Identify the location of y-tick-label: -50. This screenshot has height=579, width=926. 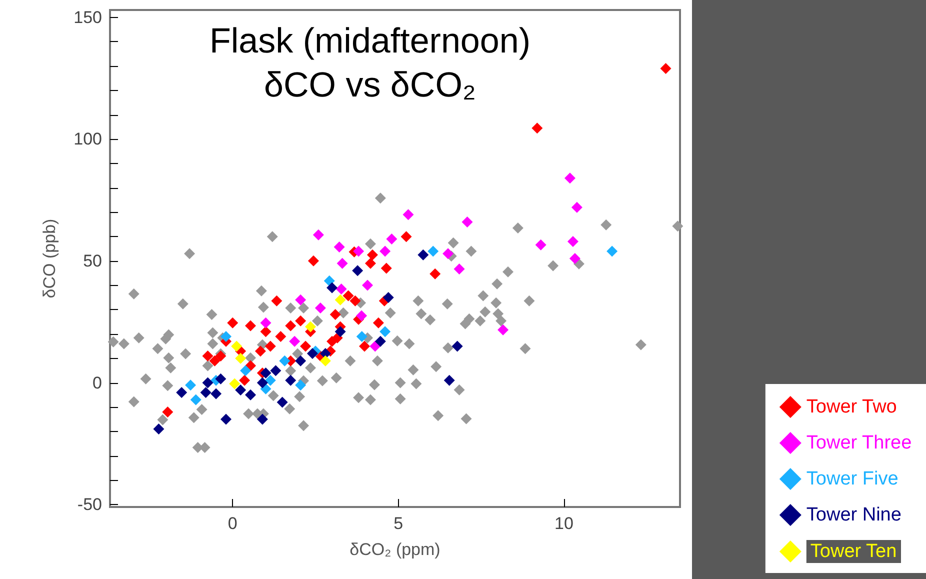
(89, 504).